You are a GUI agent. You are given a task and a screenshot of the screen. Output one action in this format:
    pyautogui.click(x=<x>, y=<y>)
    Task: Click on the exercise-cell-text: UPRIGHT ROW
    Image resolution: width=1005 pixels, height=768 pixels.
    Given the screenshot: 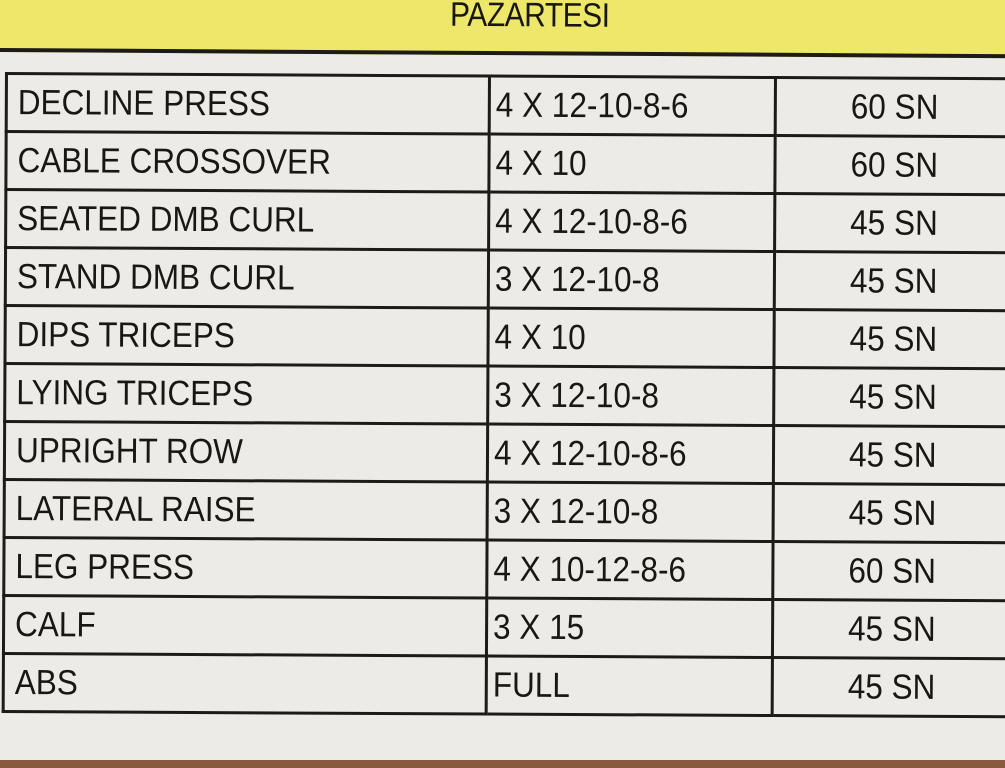 What is the action you would take?
    pyautogui.click(x=129, y=450)
    